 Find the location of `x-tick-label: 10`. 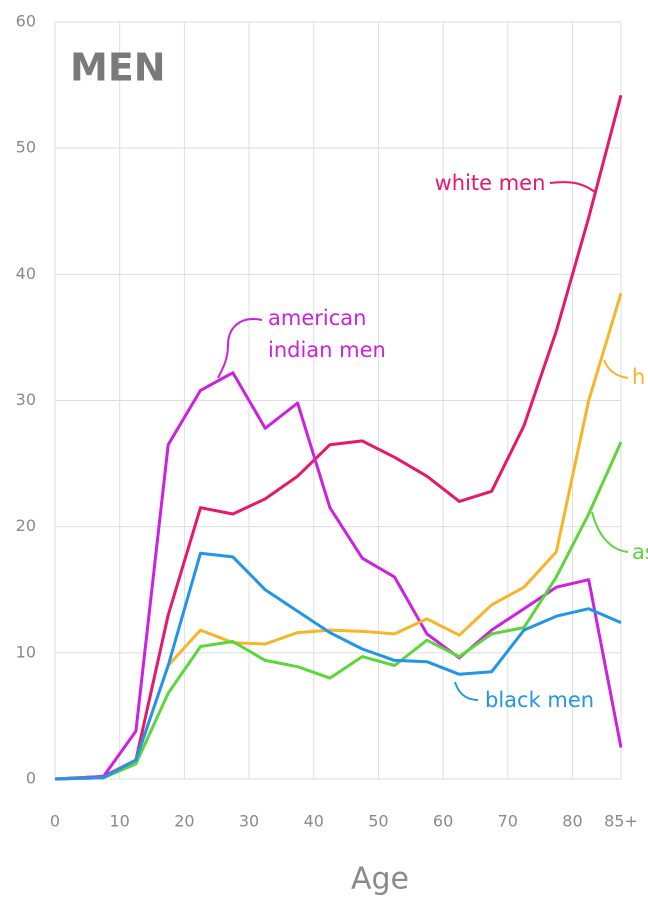

x-tick-label: 10 is located at coordinates (120, 821).